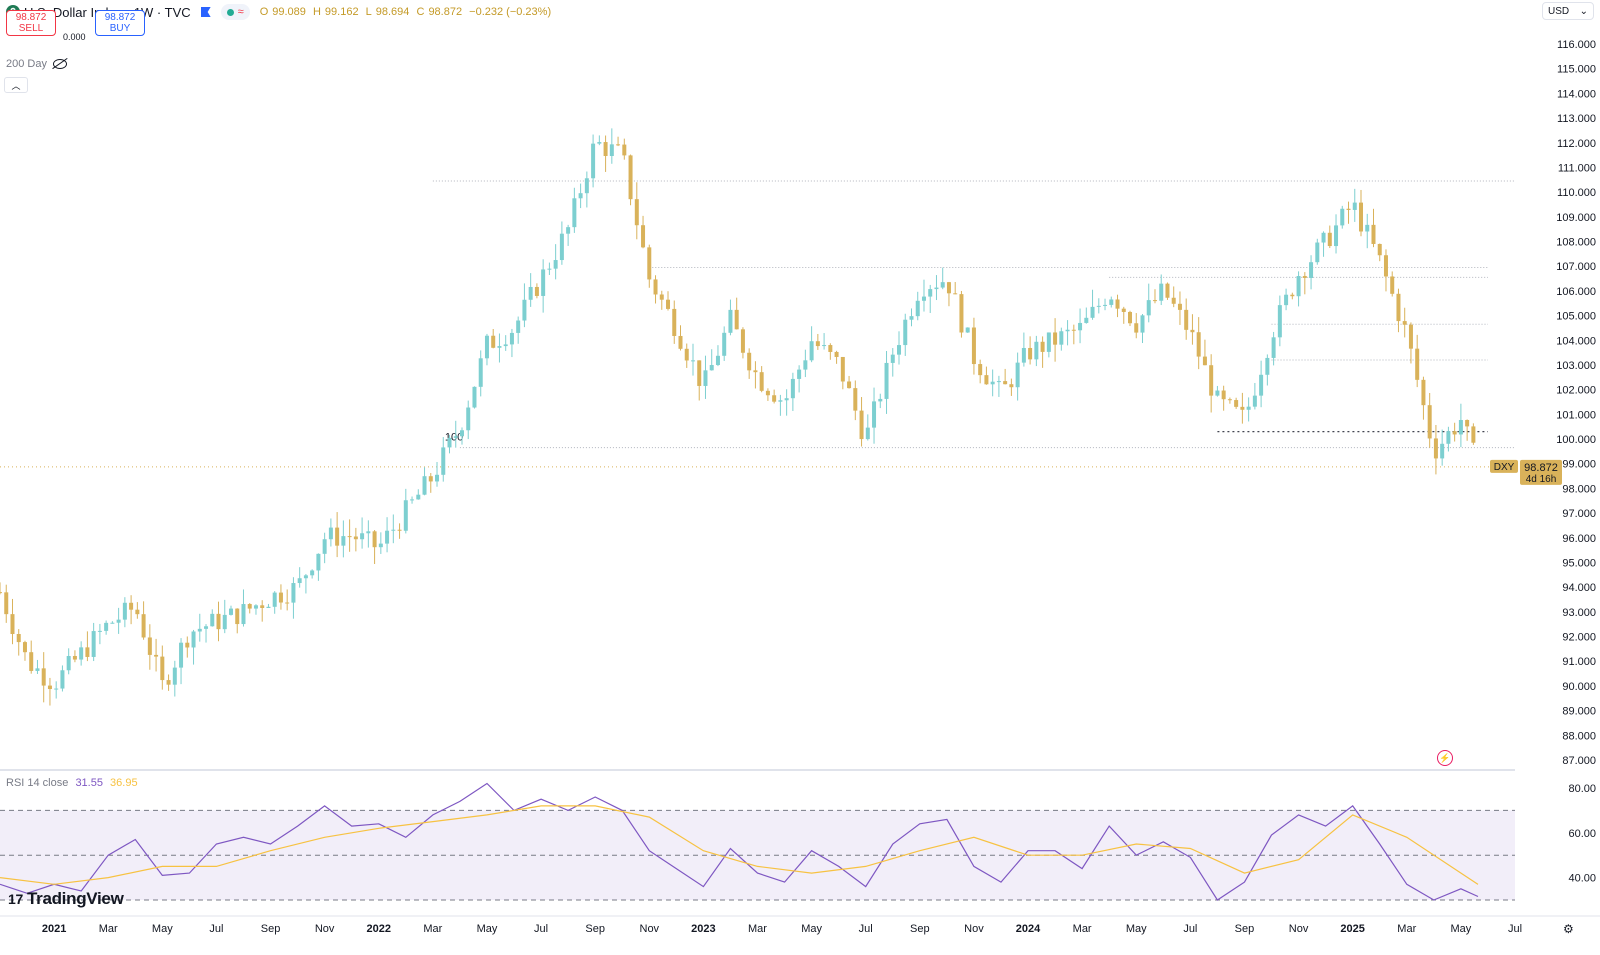 This screenshot has width=1600, height=955. Describe the element at coordinates (36, 64) in the screenshot. I see `indicator-label: 200 Day` at that location.